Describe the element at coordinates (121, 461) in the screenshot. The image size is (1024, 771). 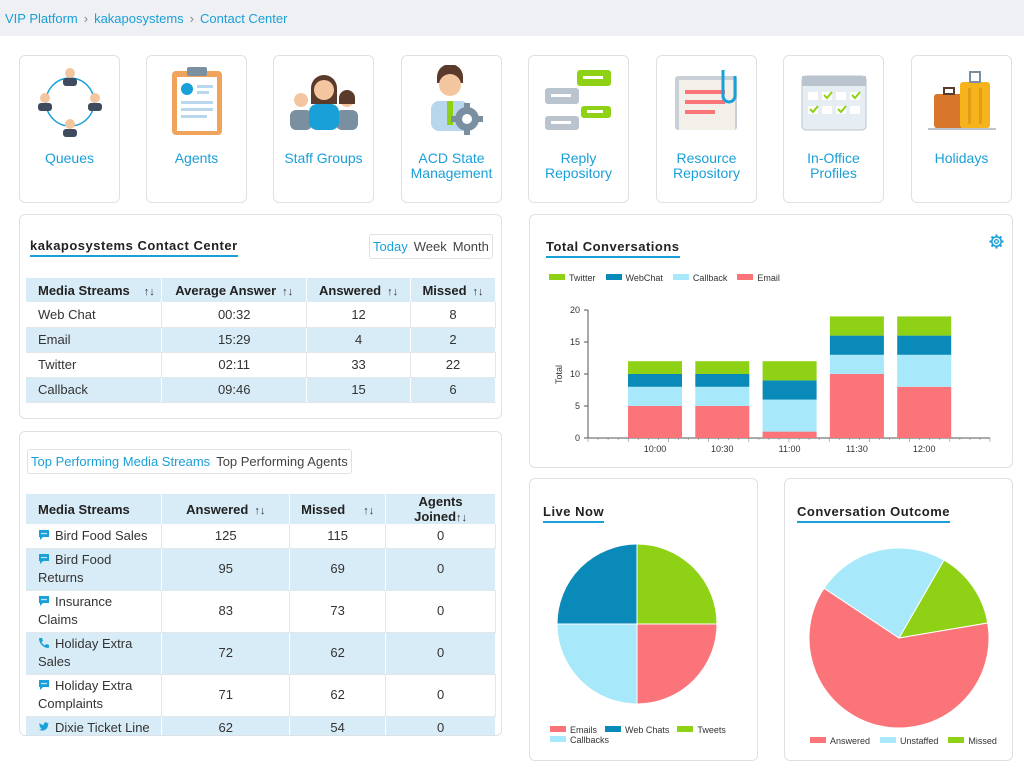
I see `tab-top-media-streams: Top Performing Media Streams` at that location.